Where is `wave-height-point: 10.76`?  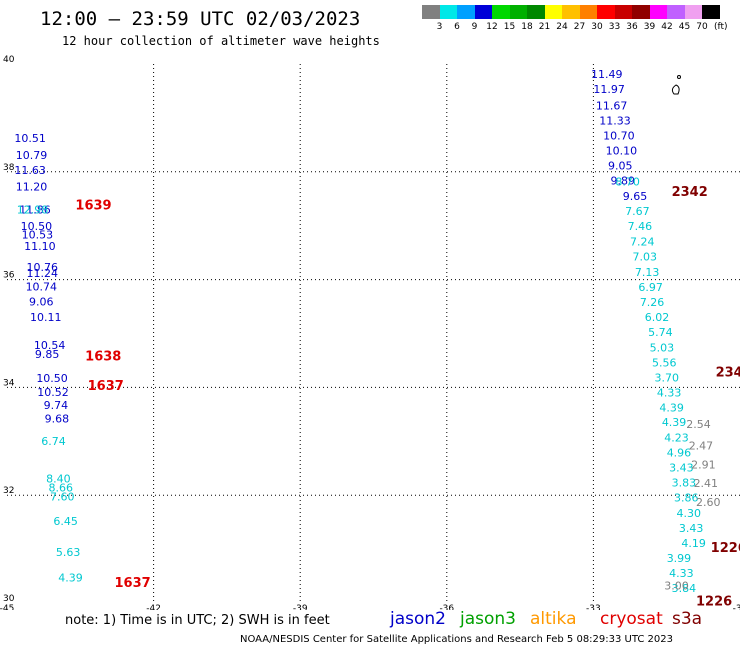
wave-height-point: 10.76 is located at coordinates (43, 267).